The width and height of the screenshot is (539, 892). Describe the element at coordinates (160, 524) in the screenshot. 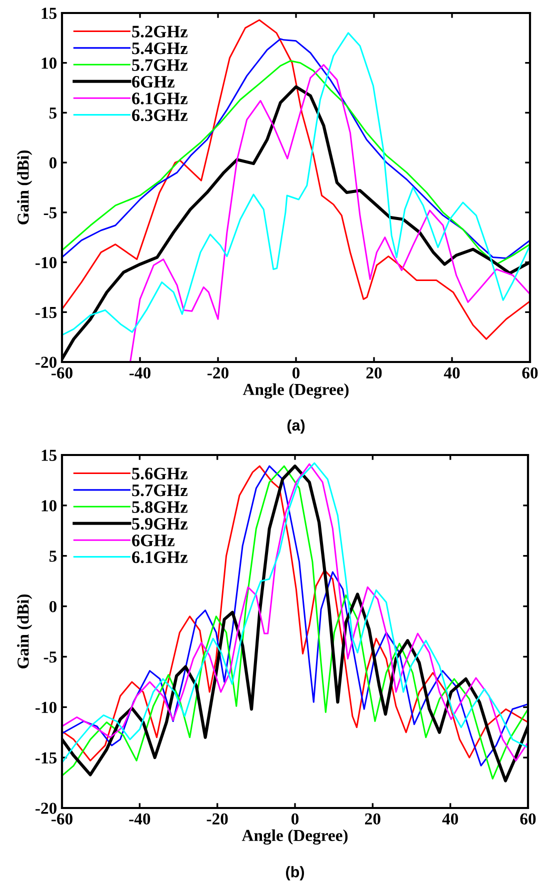

I see `legend-label: 5.9GHz` at that location.